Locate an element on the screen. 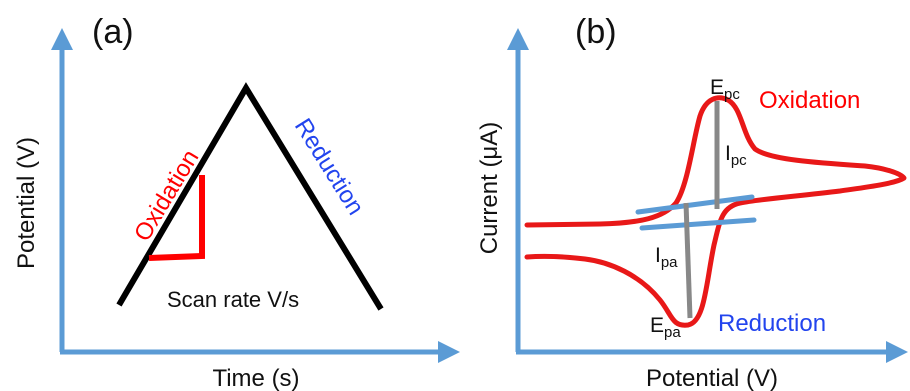 This screenshot has width=910, height=391. panel-a-reduction-label: Reduction is located at coordinates (329, 167).